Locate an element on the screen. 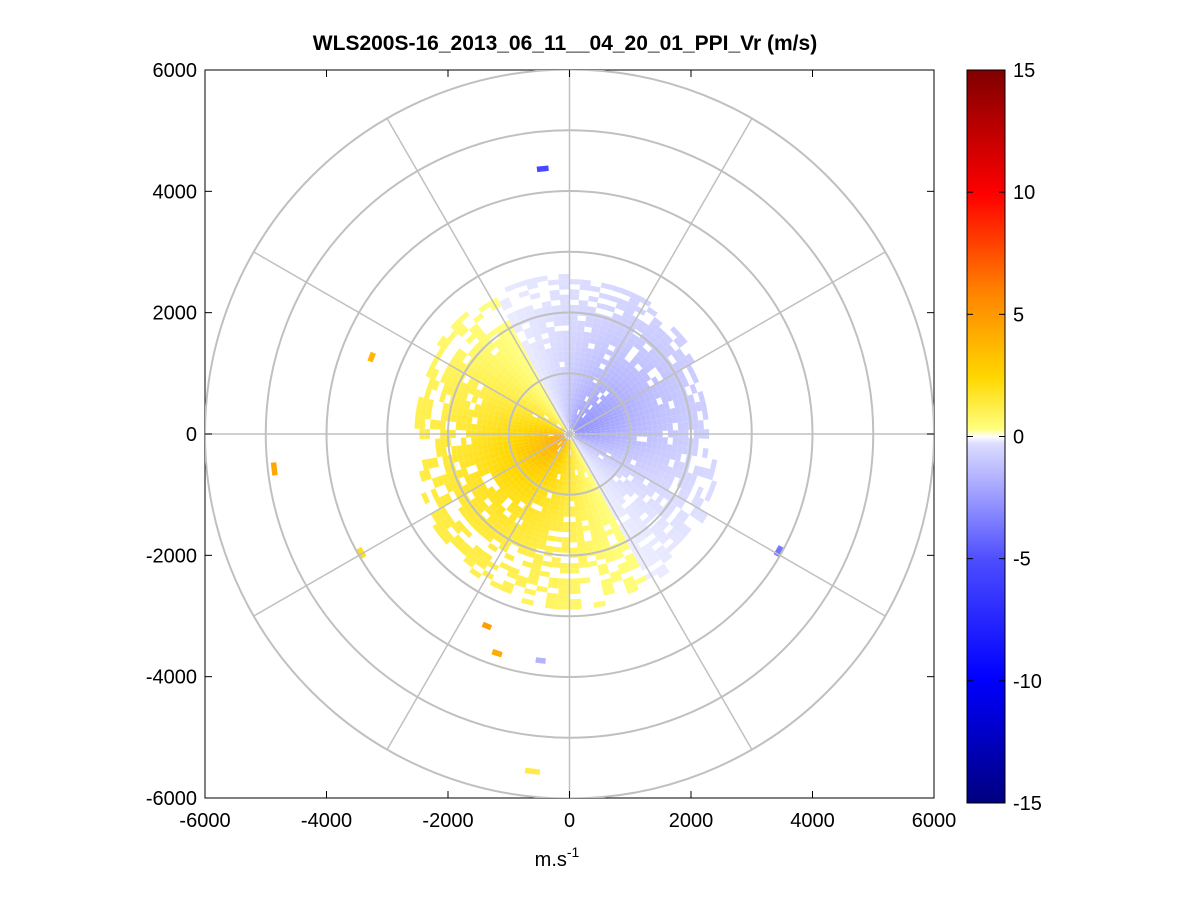 The width and height of the screenshot is (1201, 901). y-tick-label: 6000 is located at coordinates (175, 71).